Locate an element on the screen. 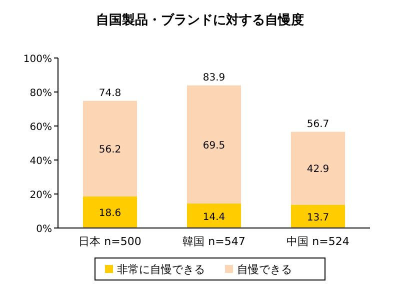  legend-label: 非常に自慢できる is located at coordinates (161, 269).